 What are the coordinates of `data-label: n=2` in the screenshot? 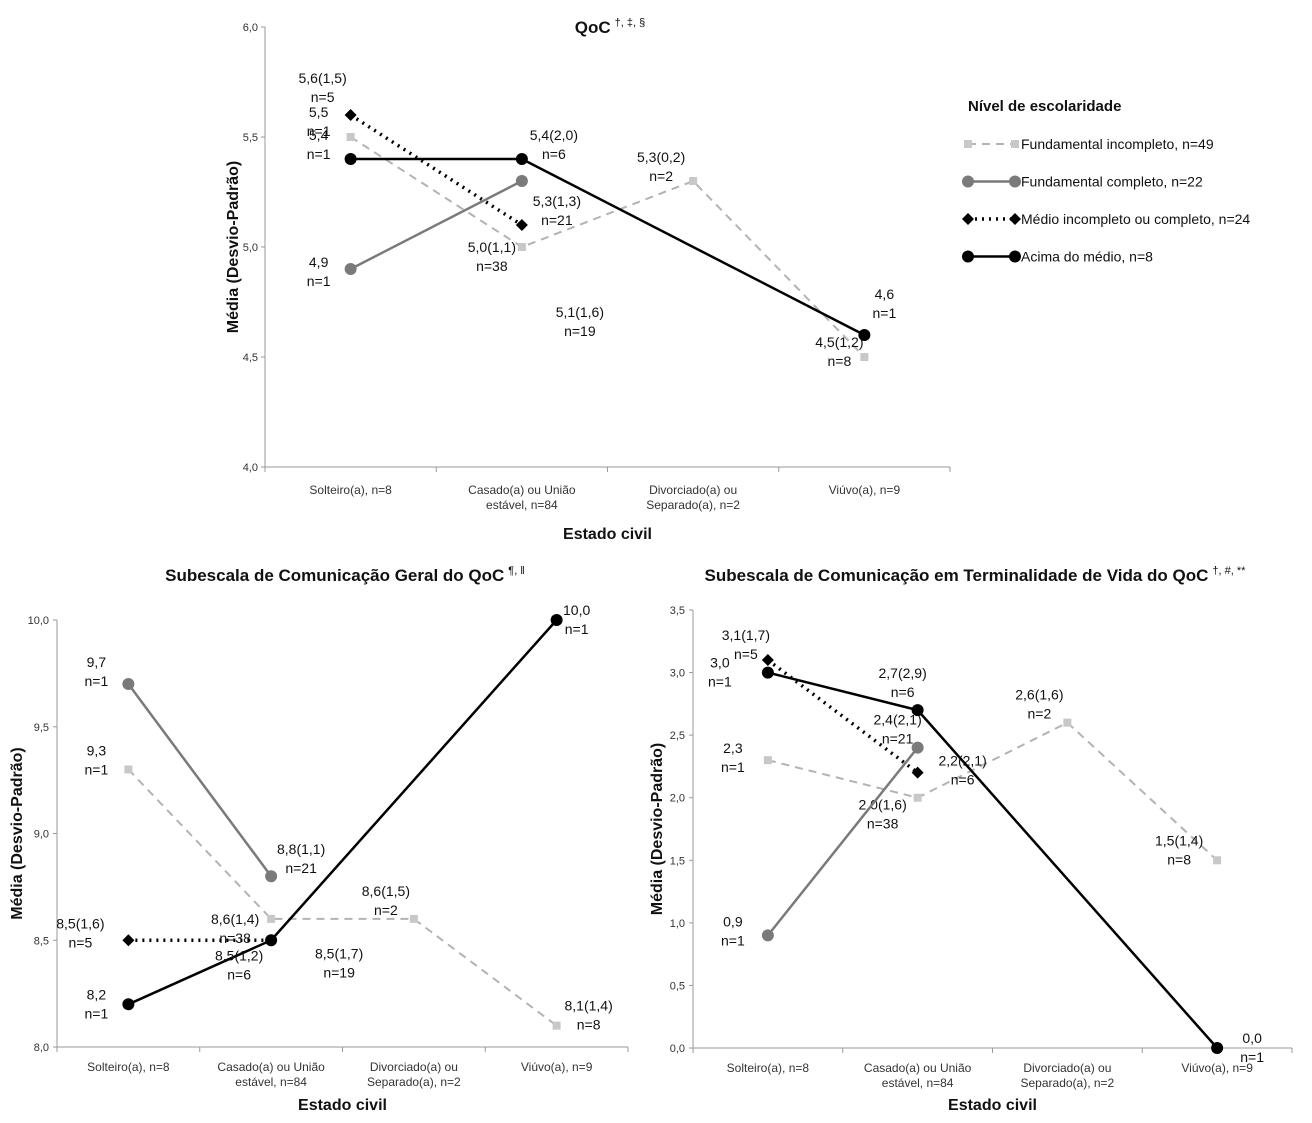 It's located at (661, 176).